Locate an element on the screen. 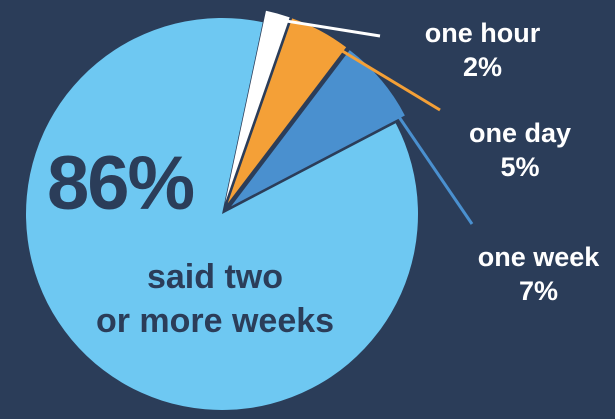  main-label-line-2: or more weeks is located at coordinates (215, 321).